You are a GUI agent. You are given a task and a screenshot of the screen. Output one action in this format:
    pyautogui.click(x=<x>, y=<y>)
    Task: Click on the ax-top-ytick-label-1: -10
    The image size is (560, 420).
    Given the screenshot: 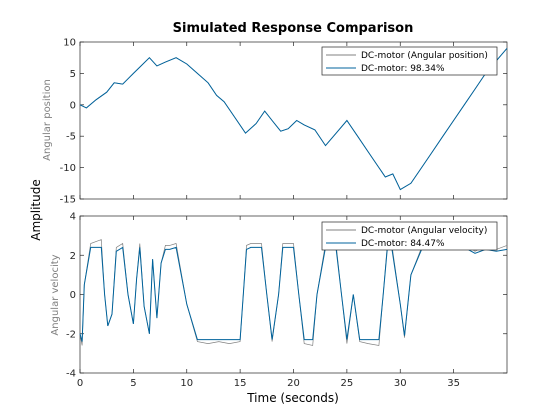 What is the action you would take?
    pyautogui.click(x=68, y=168)
    